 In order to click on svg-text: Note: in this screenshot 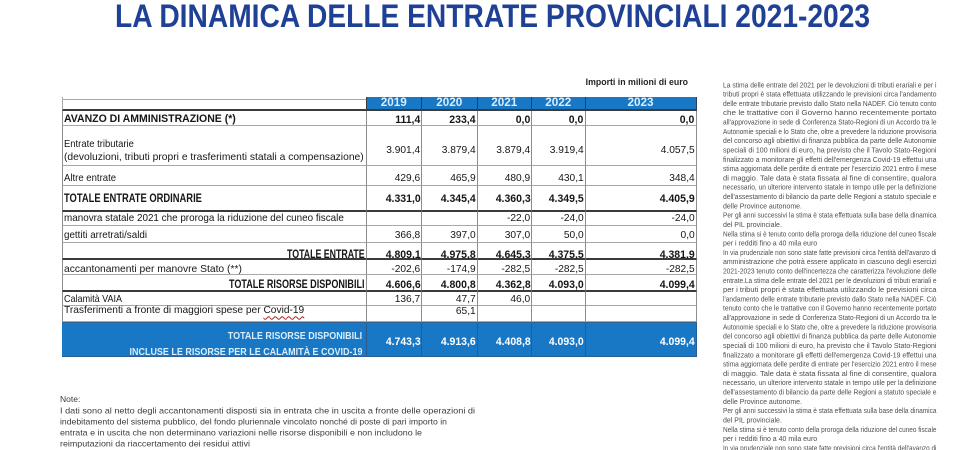, I will do `click(70, 399)`.